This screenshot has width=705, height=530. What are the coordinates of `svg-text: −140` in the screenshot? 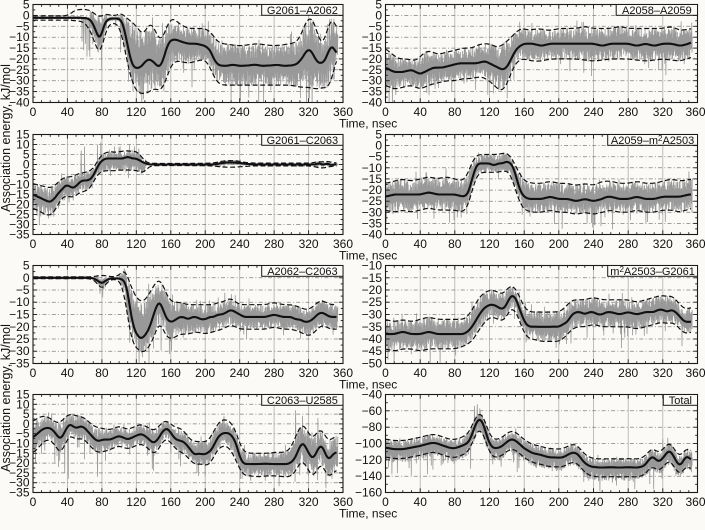 It's located at (368, 476).